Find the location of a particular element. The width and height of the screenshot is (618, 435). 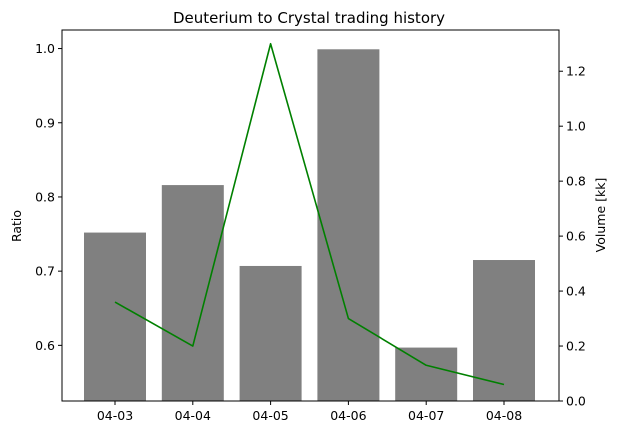

x-tick-label: 04-05 is located at coordinates (270, 415).